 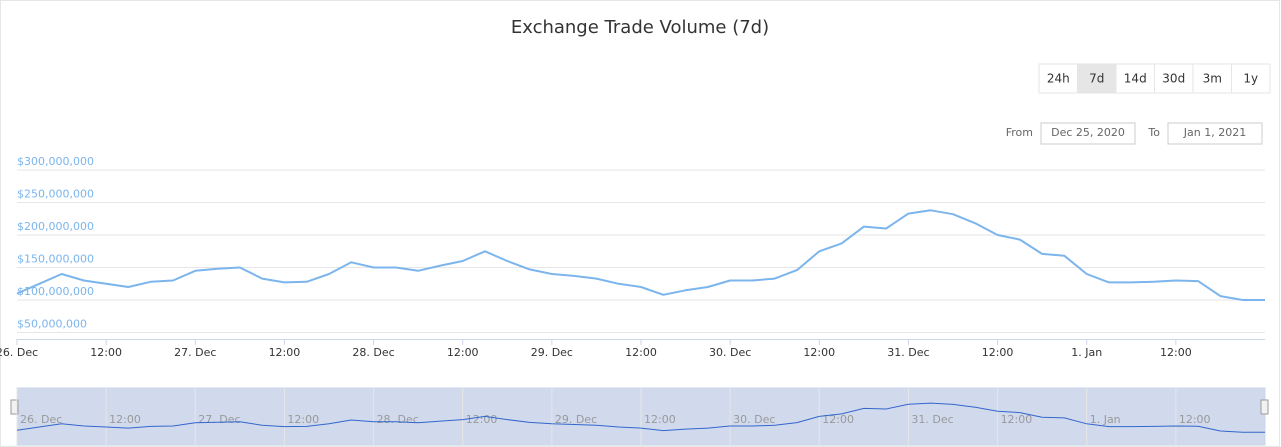 What do you see at coordinates (640, 417) in the screenshot?
I see `nav-line` at bounding box center [640, 417].